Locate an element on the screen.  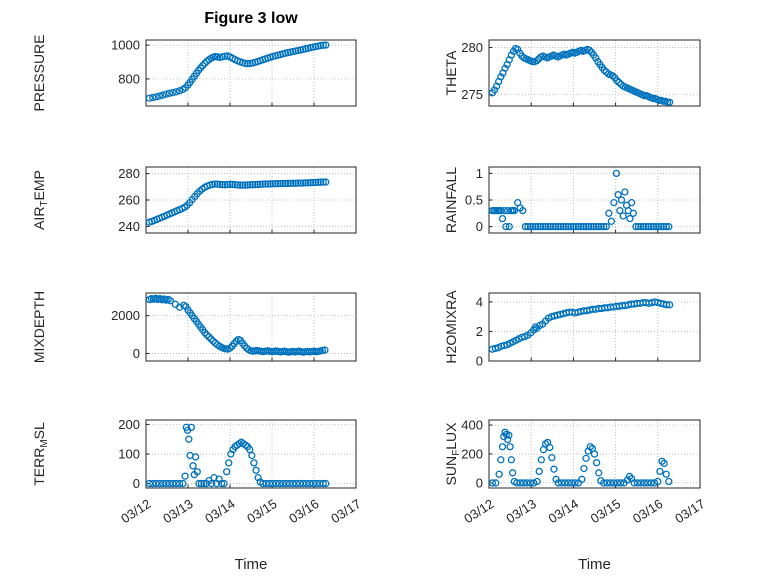
x-tick-label: 03/15 is located at coordinates (261, 511).